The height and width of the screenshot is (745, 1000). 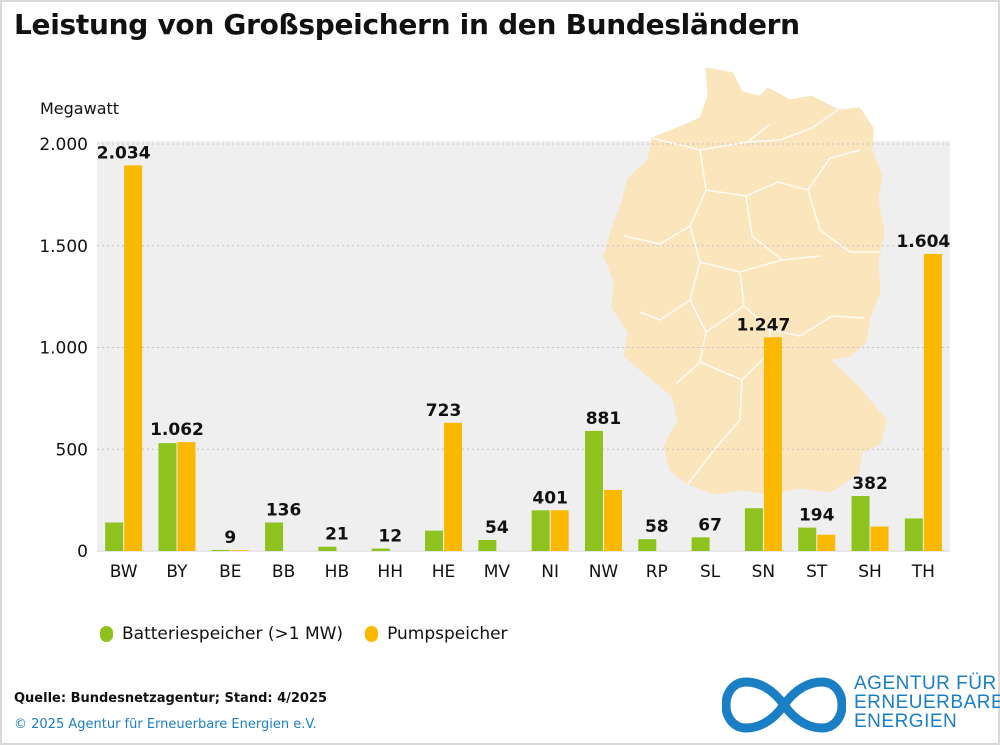 What do you see at coordinates (390, 572) in the screenshot?
I see `x-tick-label-hh: HH` at bounding box center [390, 572].